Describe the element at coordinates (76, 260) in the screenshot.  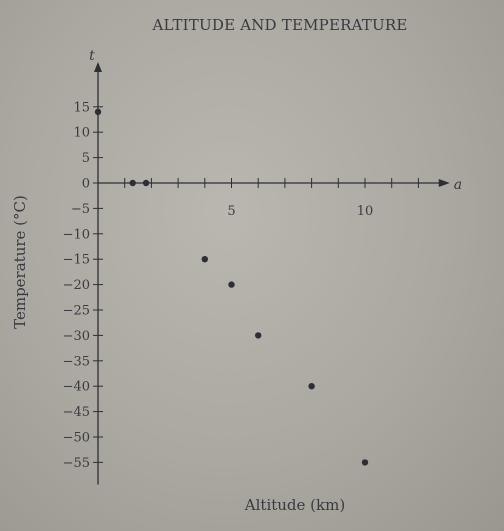
I see `y-tick-label: −15` at that location.